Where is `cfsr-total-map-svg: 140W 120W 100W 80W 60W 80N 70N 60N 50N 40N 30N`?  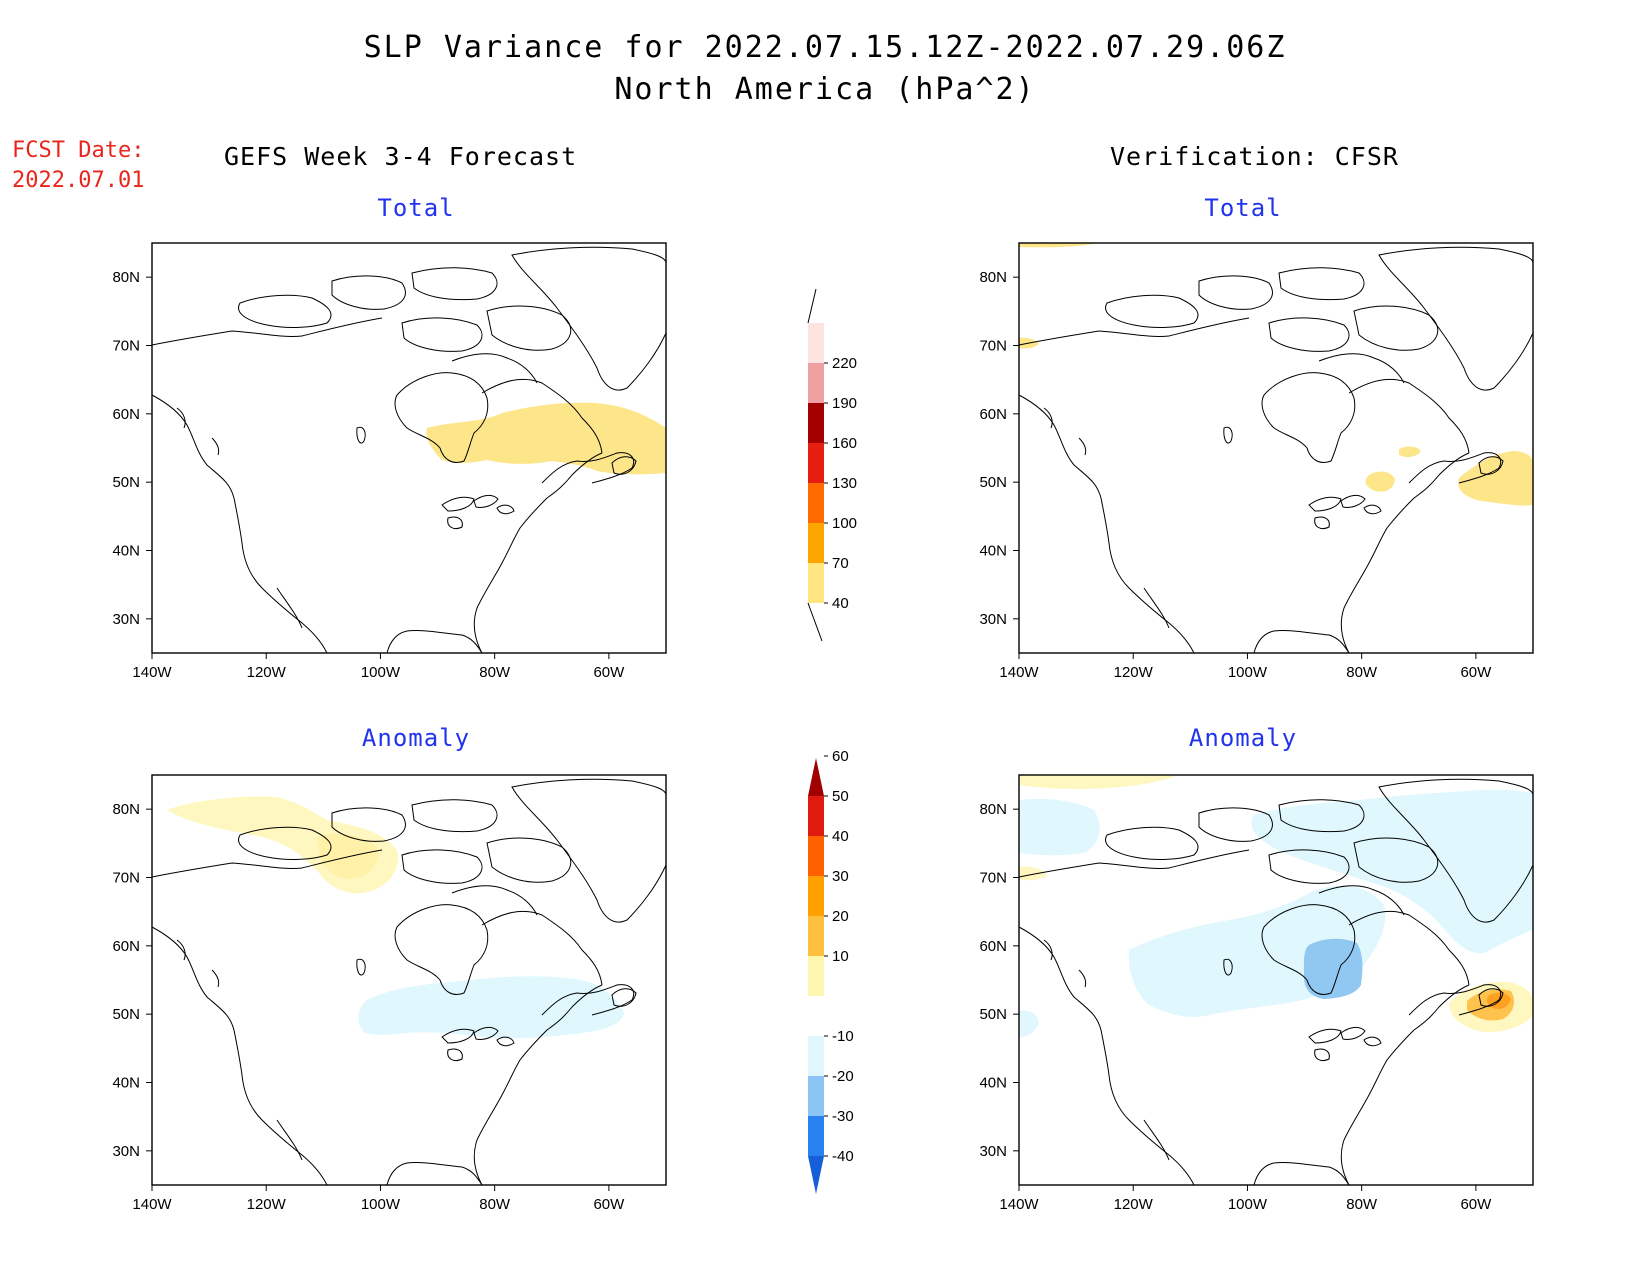 cfsr-total-map-svg: 140W 120W 100W 80W 60W 80N 70N 60N 50N 40N 30N is located at coordinates (1256, 461).